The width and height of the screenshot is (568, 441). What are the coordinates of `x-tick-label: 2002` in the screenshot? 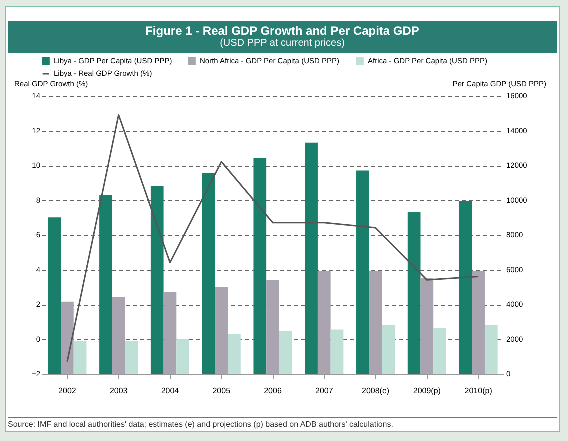 It's located at (67, 391).